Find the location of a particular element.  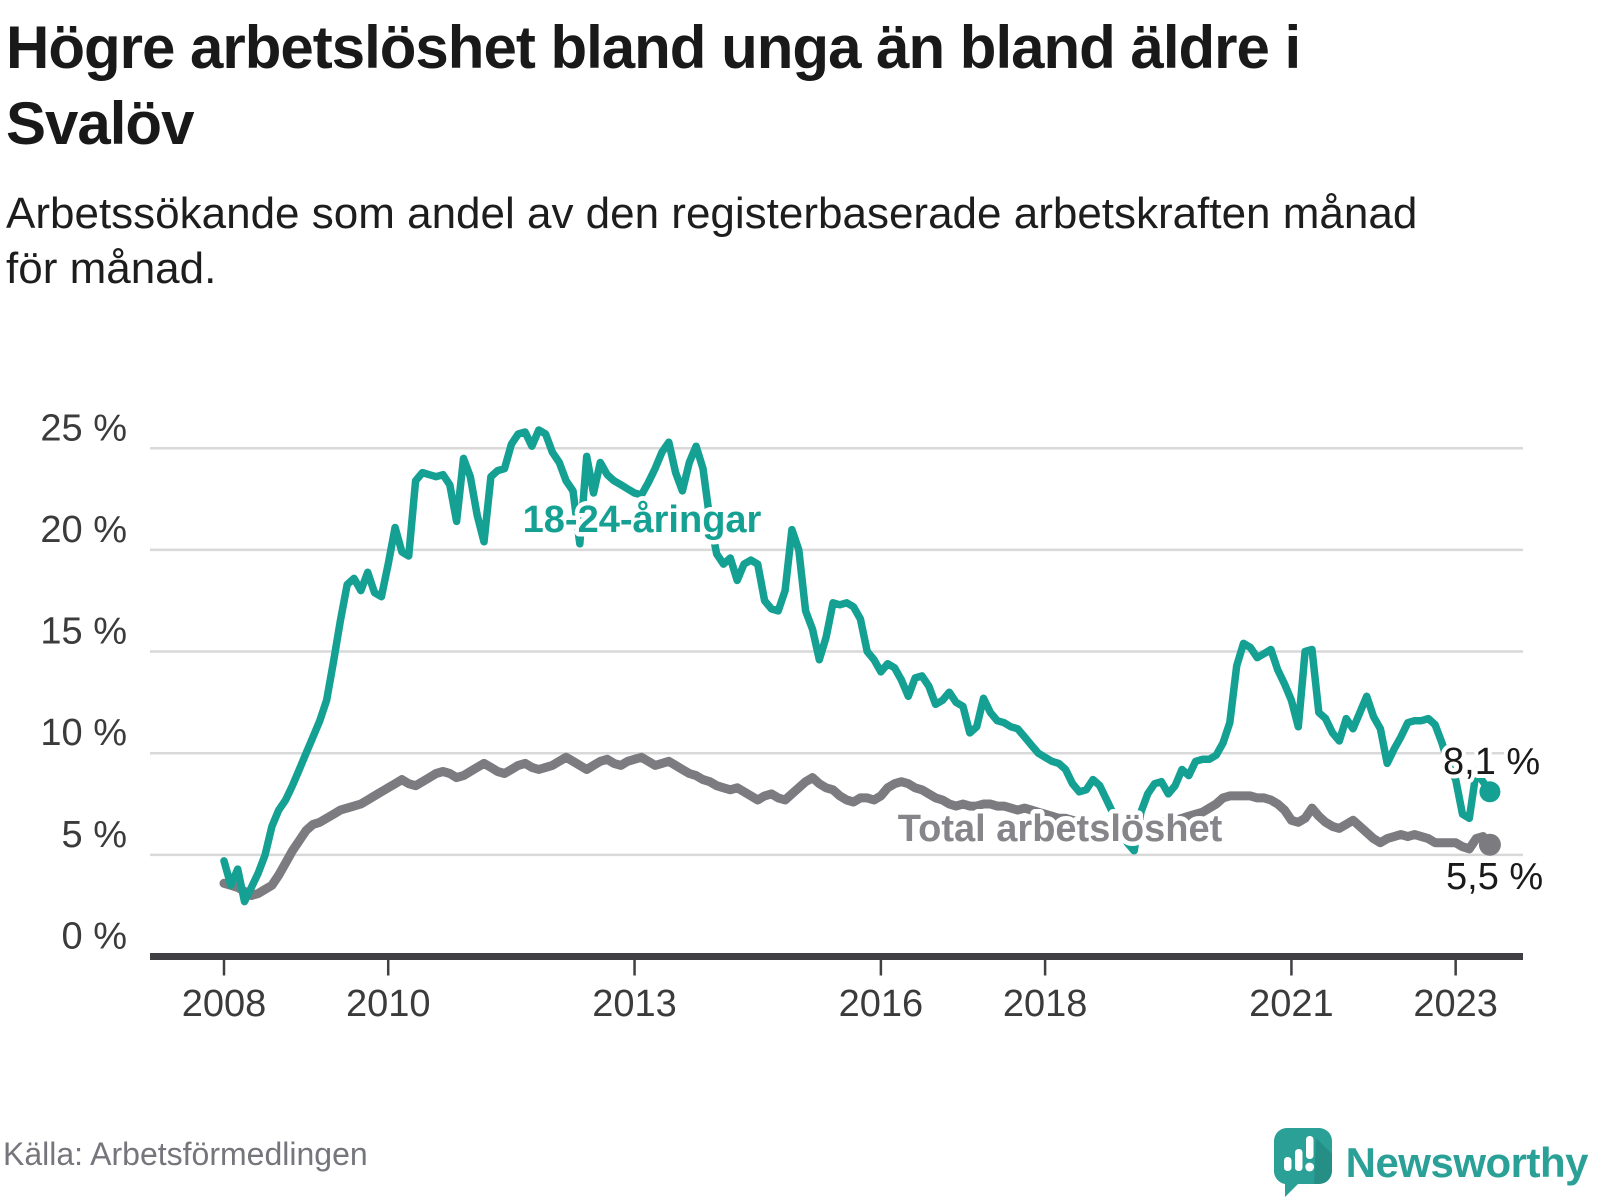

source-note: Källa: Arbetsförmedlingen is located at coordinates (185, 1154).